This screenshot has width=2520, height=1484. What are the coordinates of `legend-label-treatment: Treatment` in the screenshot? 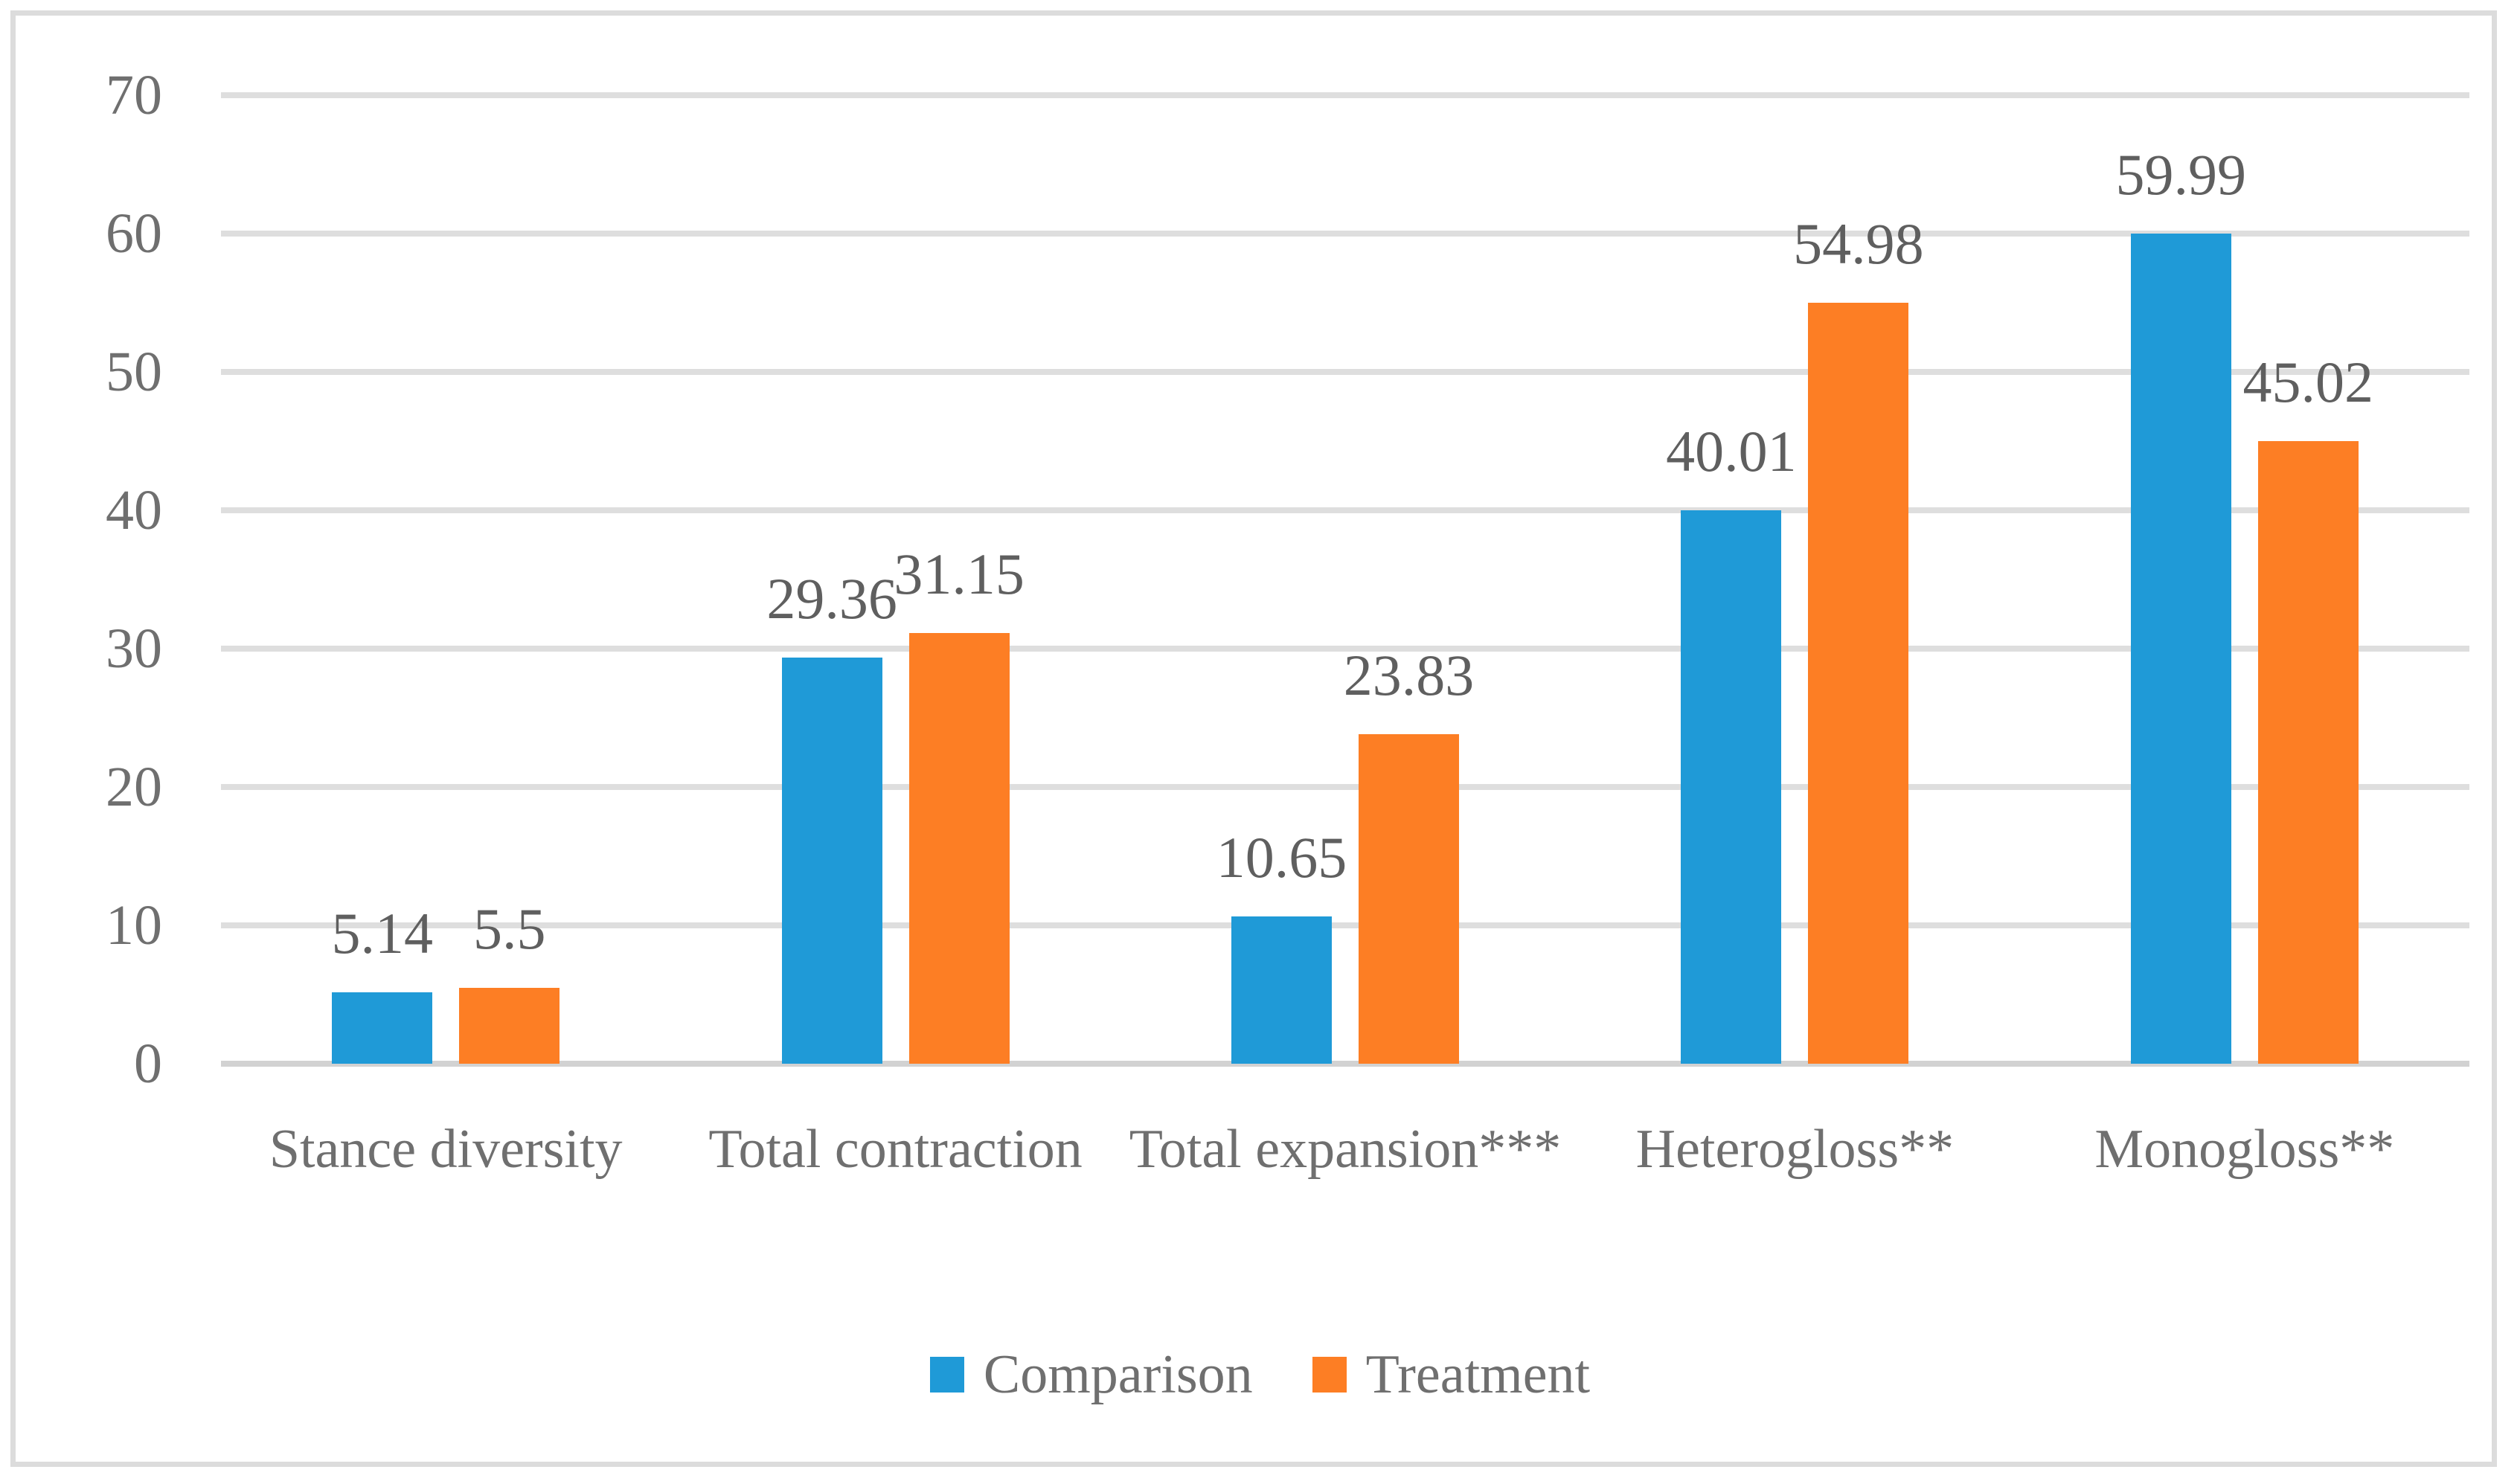 It's located at (1478, 1374).